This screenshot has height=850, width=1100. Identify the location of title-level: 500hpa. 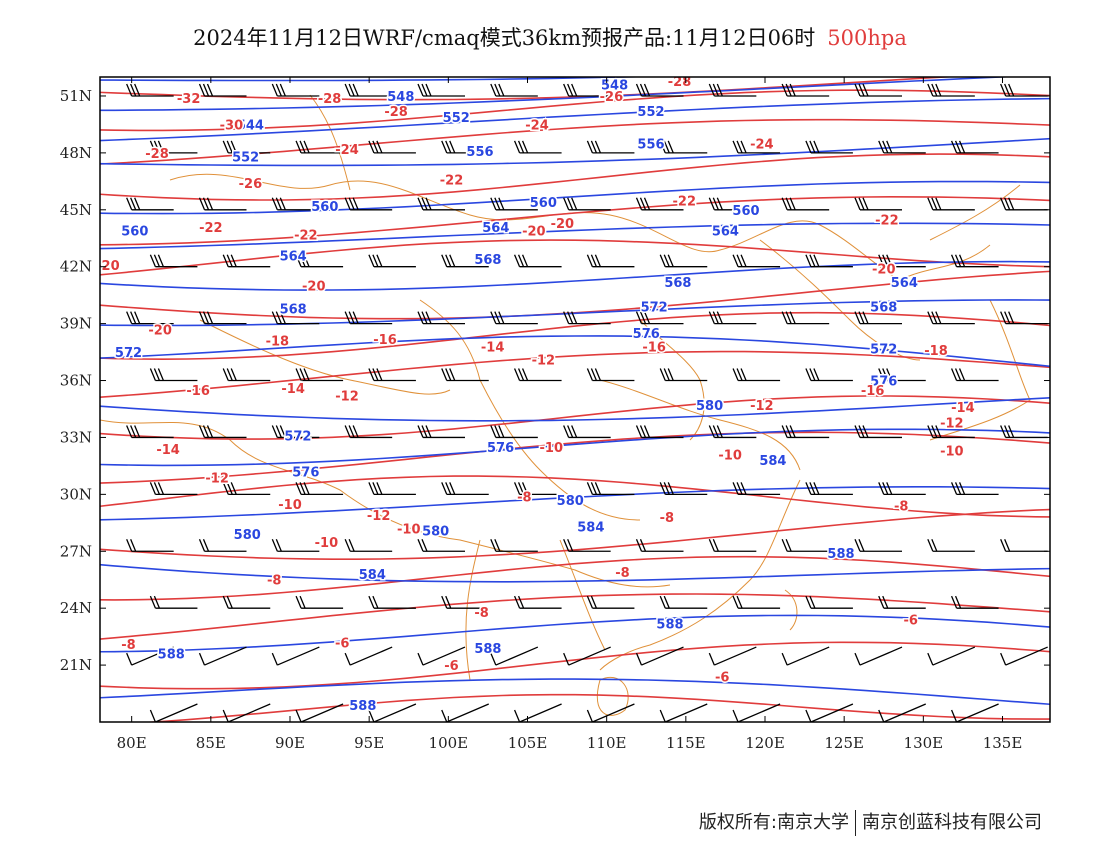
(867, 38).